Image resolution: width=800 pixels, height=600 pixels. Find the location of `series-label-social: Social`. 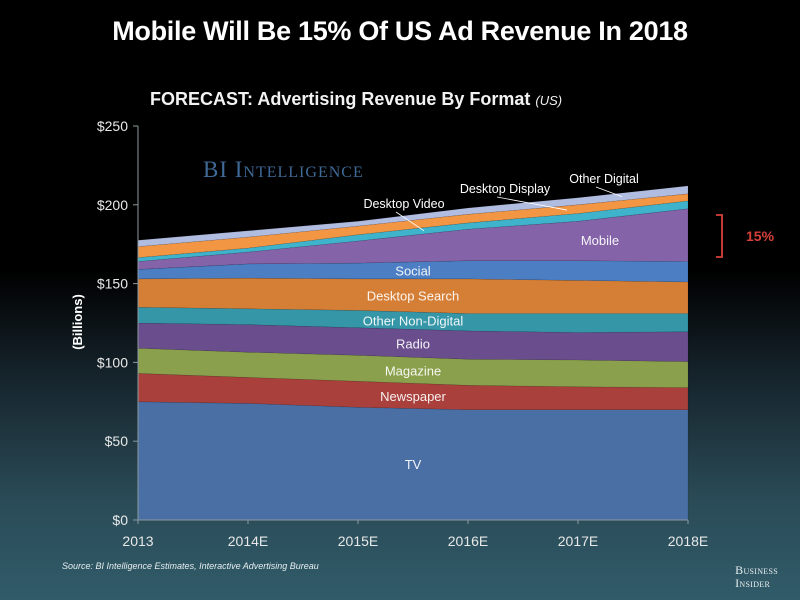

series-label-social: Social is located at coordinates (413, 270).